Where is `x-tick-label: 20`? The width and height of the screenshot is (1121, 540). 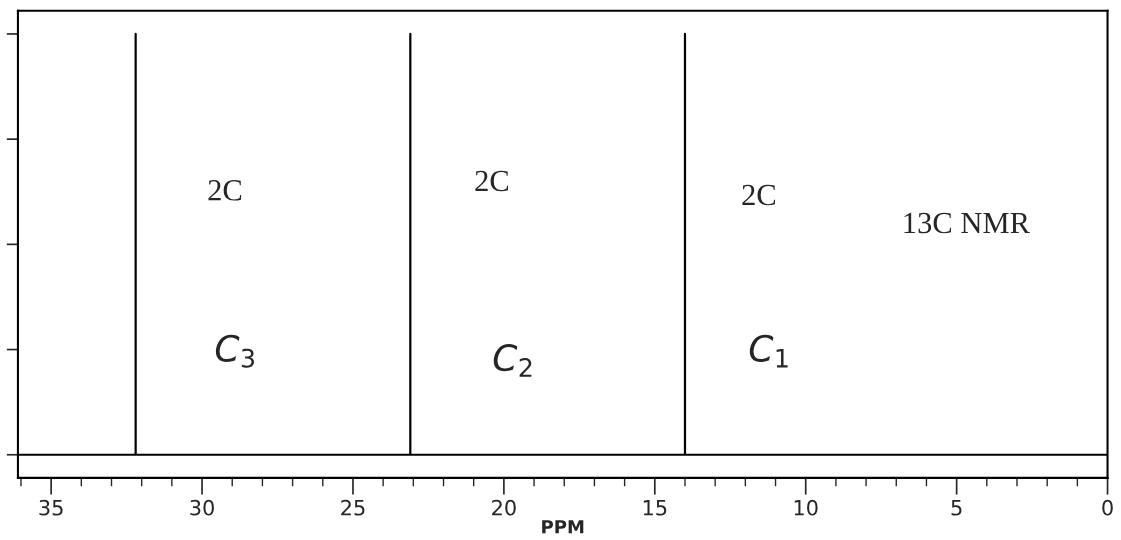
x-tick-label: 20 is located at coordinates (504, 507).